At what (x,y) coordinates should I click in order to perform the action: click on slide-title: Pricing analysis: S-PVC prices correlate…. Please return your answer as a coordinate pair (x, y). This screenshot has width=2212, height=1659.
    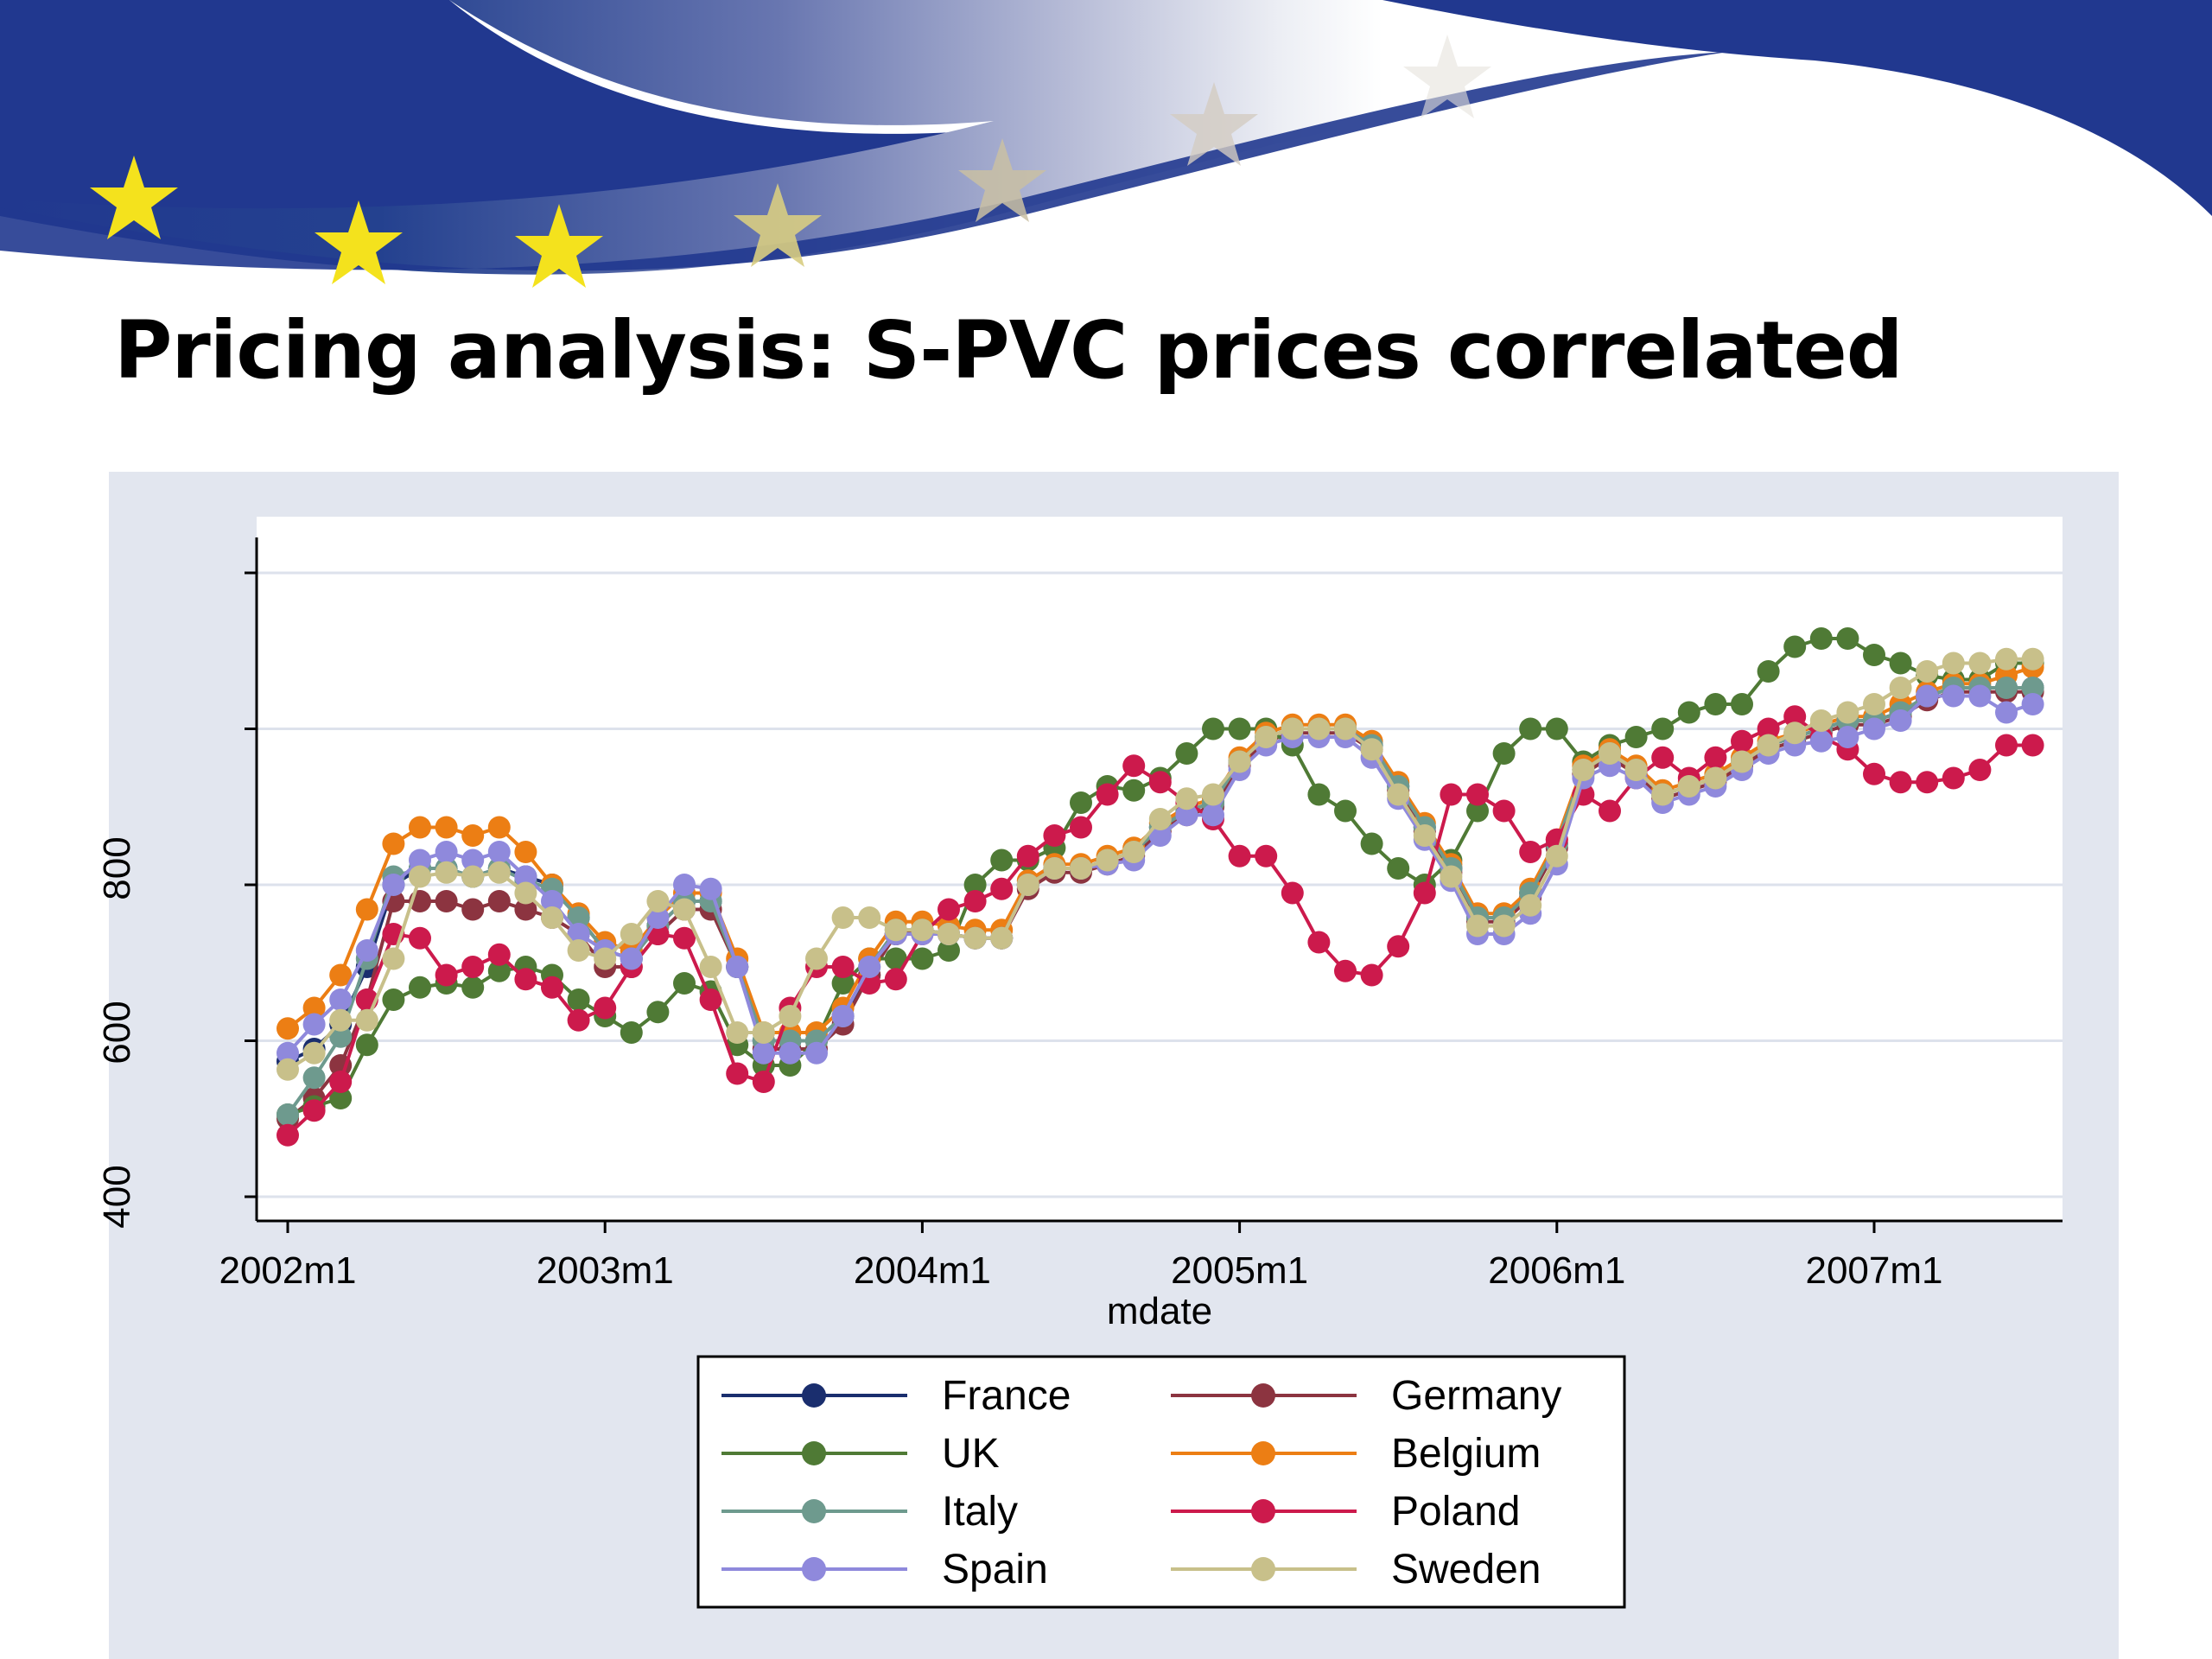
    Looking at the image, I should click on (1009, 350).